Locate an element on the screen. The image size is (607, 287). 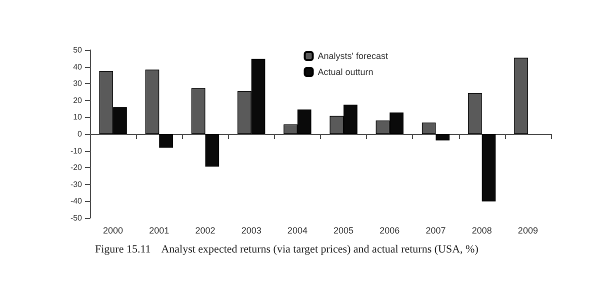
y-tick-label: 10 is located at coordinates (78, 117).